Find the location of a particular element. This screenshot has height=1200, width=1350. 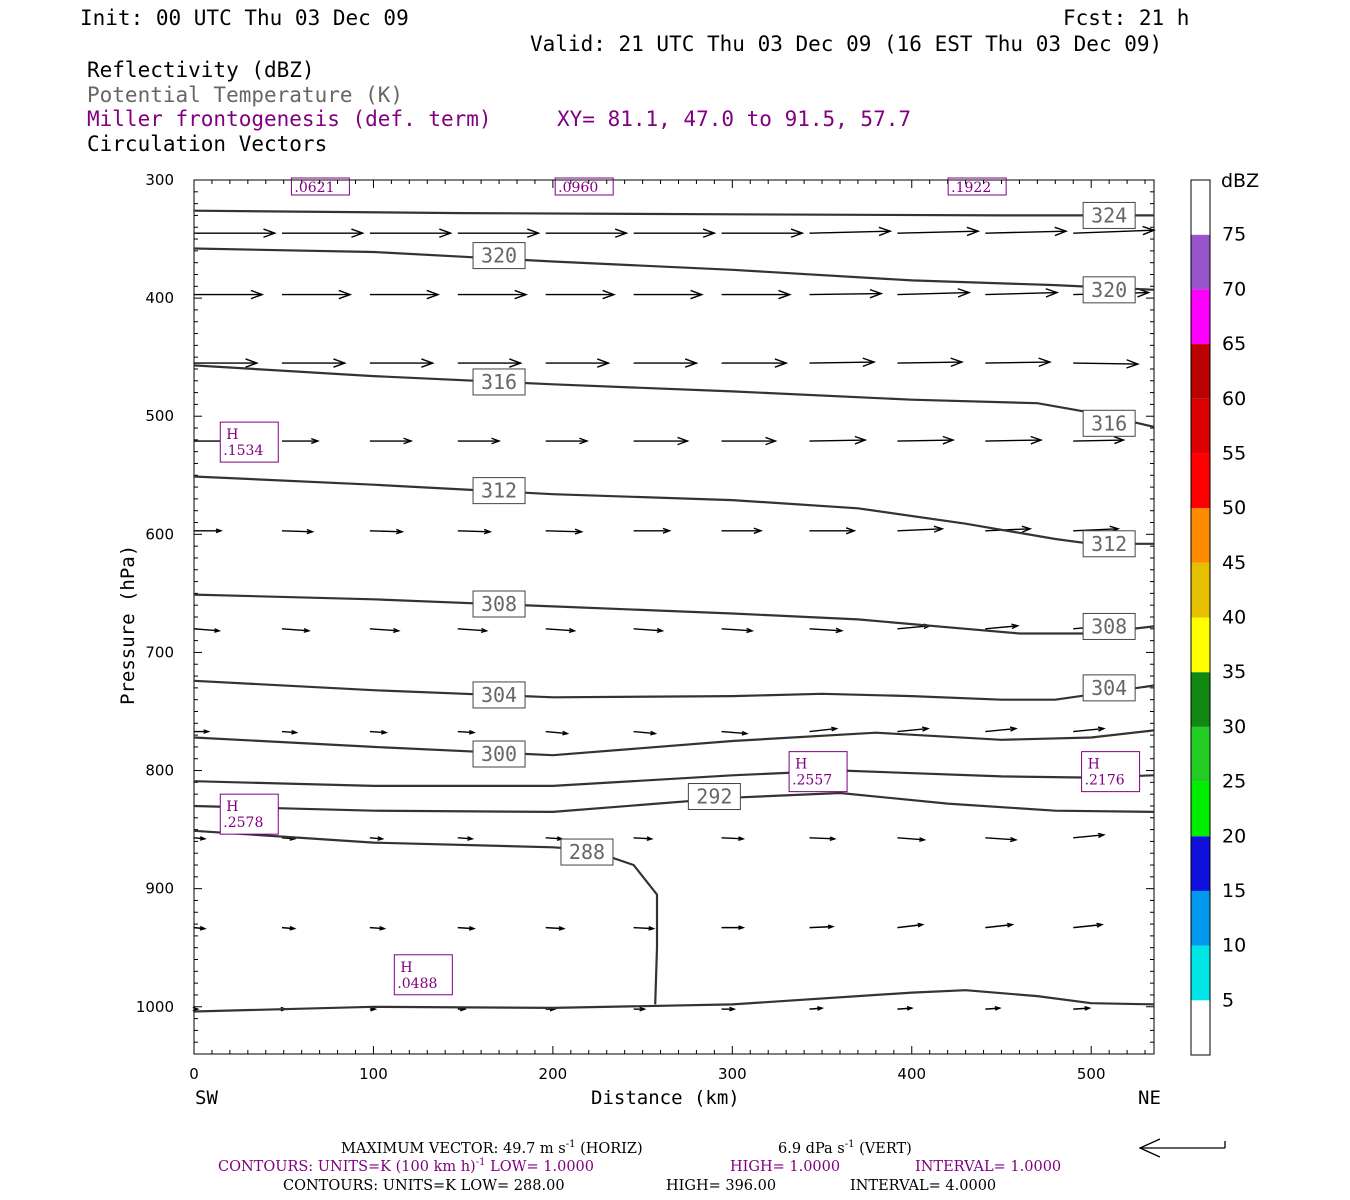

frontogenesis-max-label: H.1534 is located at coordinates (249, 442).